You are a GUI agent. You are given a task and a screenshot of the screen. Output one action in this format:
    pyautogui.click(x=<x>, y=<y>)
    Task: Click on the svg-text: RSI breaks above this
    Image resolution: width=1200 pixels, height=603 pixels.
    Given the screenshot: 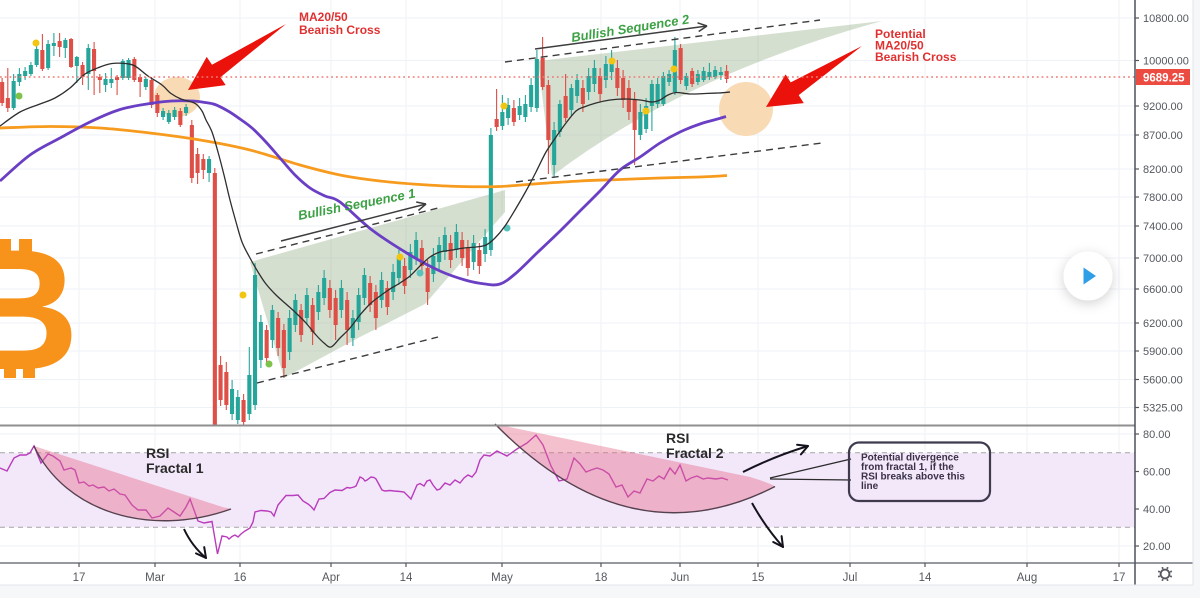 What is the action you would take?
    pyautogui.click(x=913, y=477)
    